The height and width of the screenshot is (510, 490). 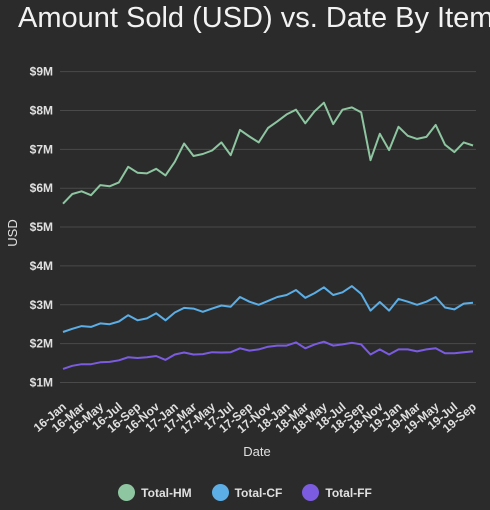 What do you see at coordinates (12, 232) in the screenshot?
I see `y-axis-title: USD` at bounding box center [12, 232].